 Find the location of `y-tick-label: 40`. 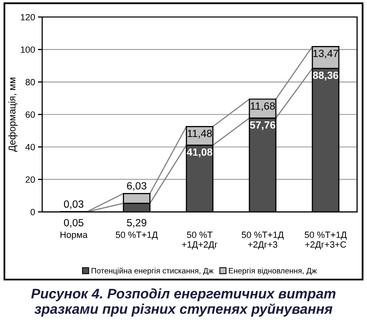

y-tick-label: 40 is located at coordinates (30, 147).